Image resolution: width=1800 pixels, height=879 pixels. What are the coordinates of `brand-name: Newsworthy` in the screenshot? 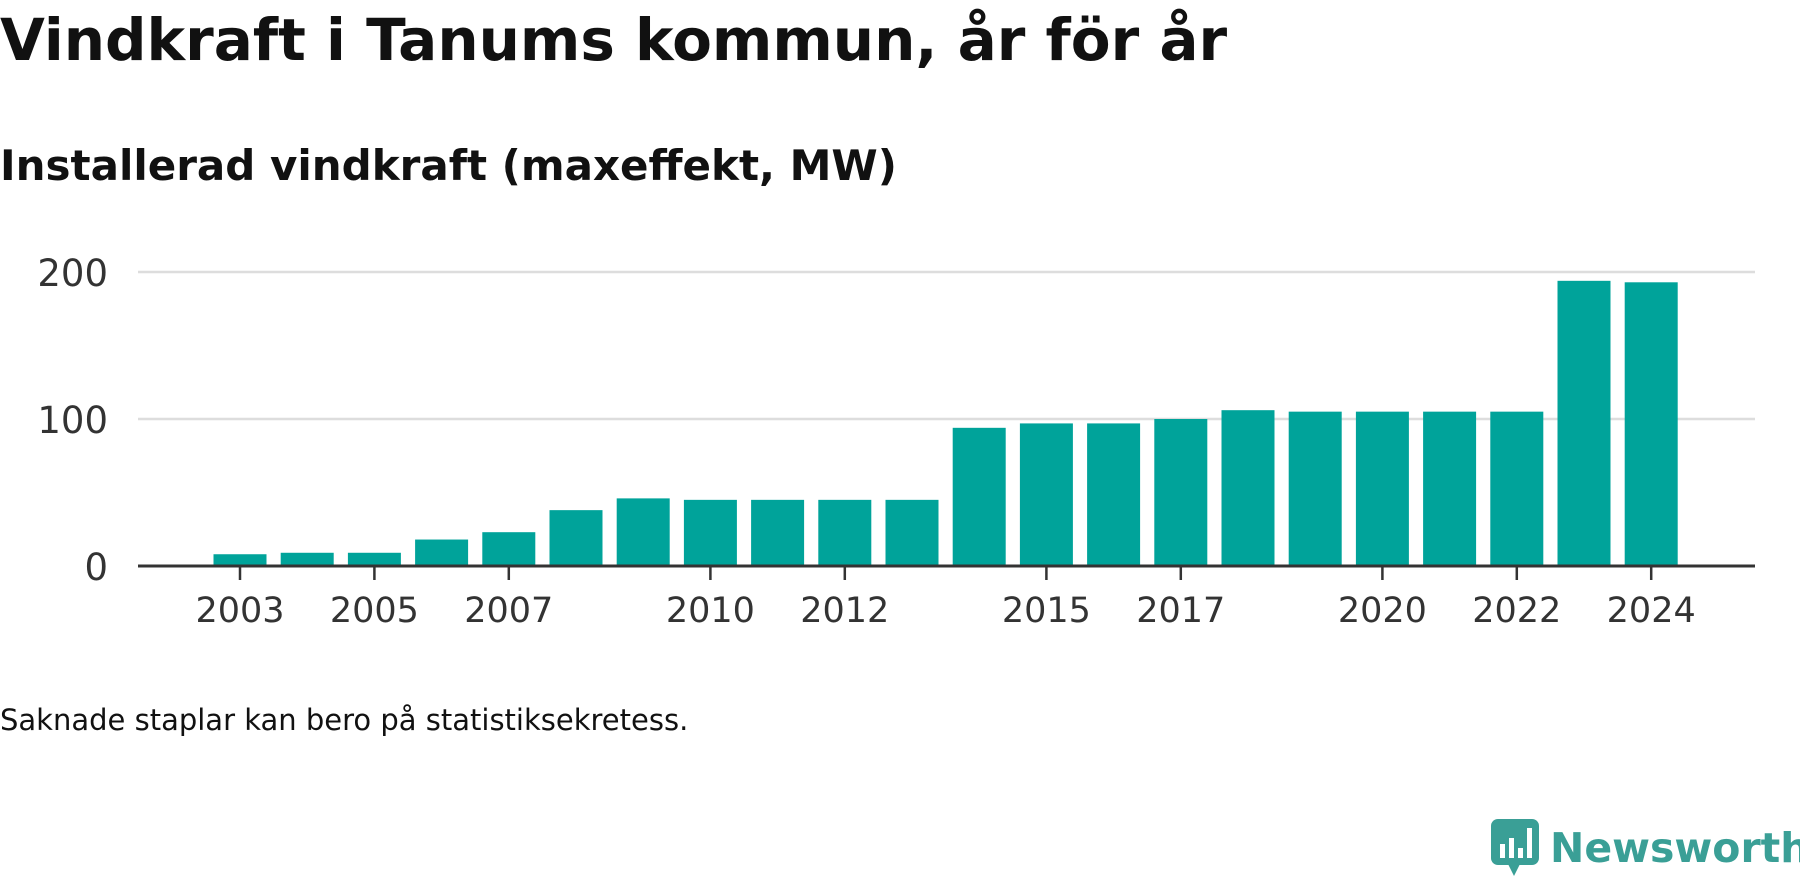 It's located at (1675, 848).